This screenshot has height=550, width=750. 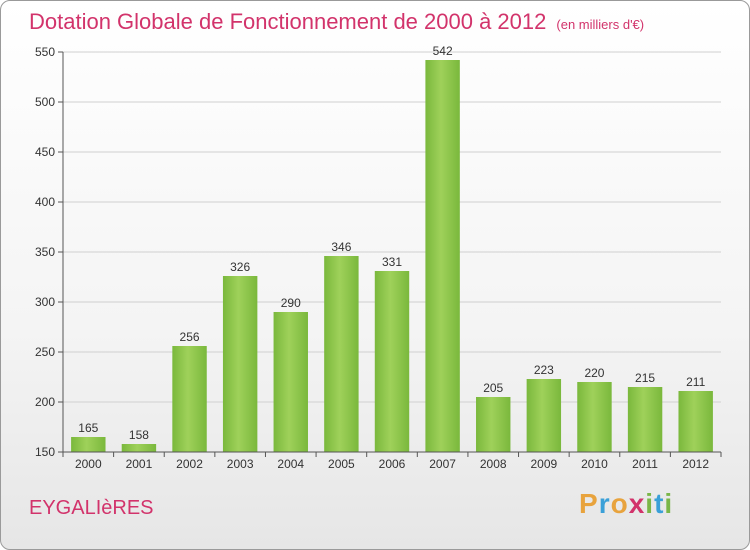 I want to click on x-tick-label: 2005, so click(x=341, y=464).